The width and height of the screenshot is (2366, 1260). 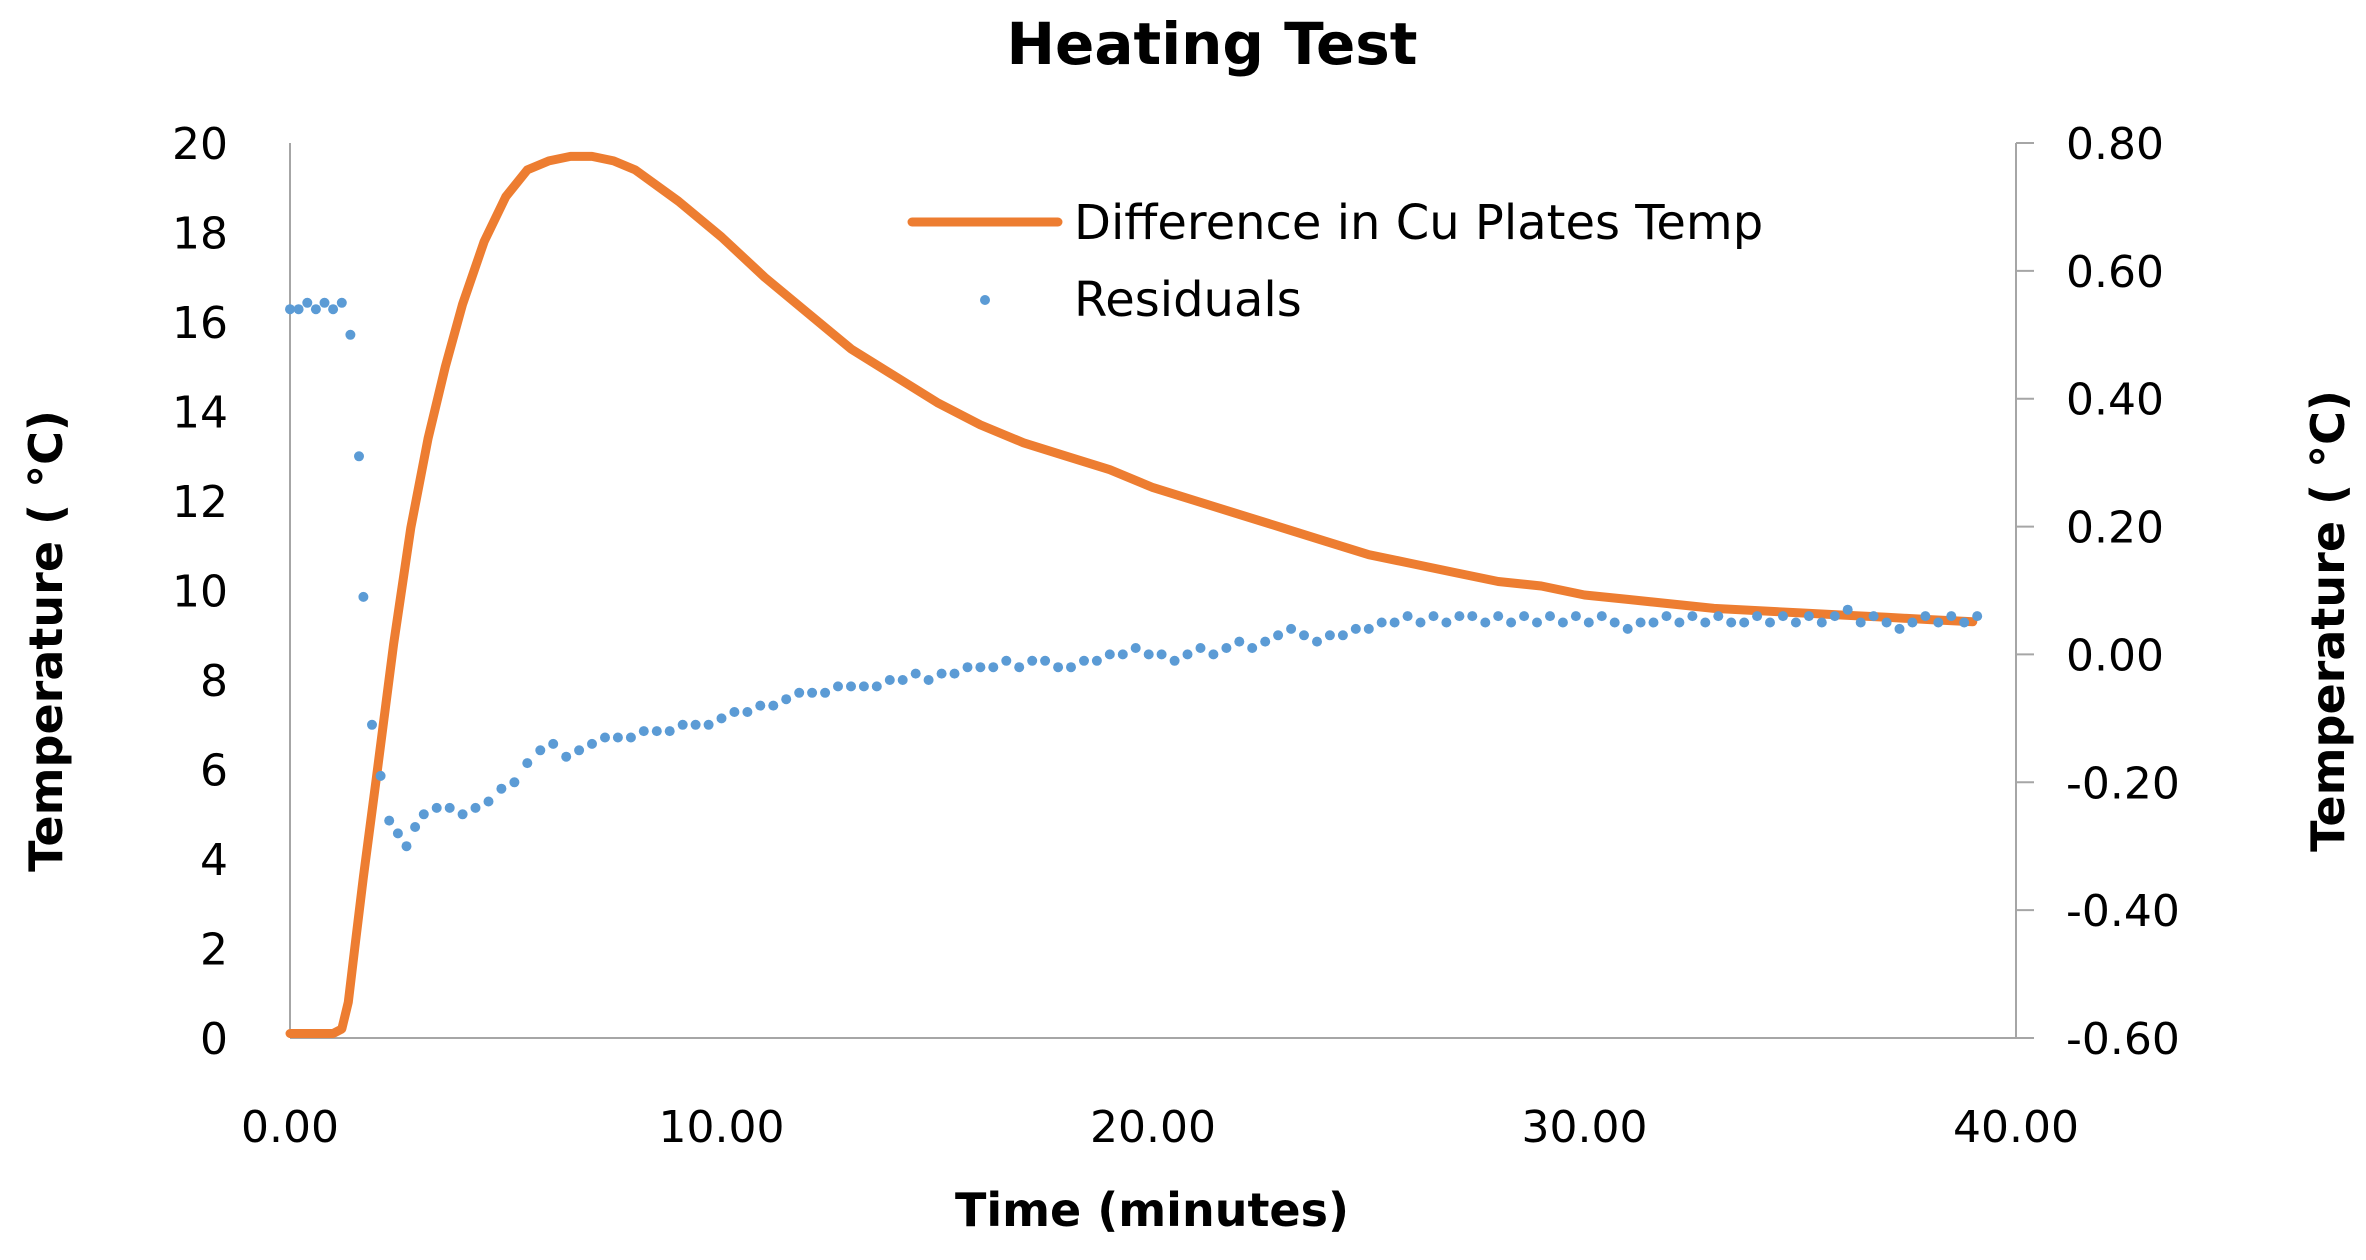 I want to click on x-tick-label: 40.00, so click(x=2016, y=1127).